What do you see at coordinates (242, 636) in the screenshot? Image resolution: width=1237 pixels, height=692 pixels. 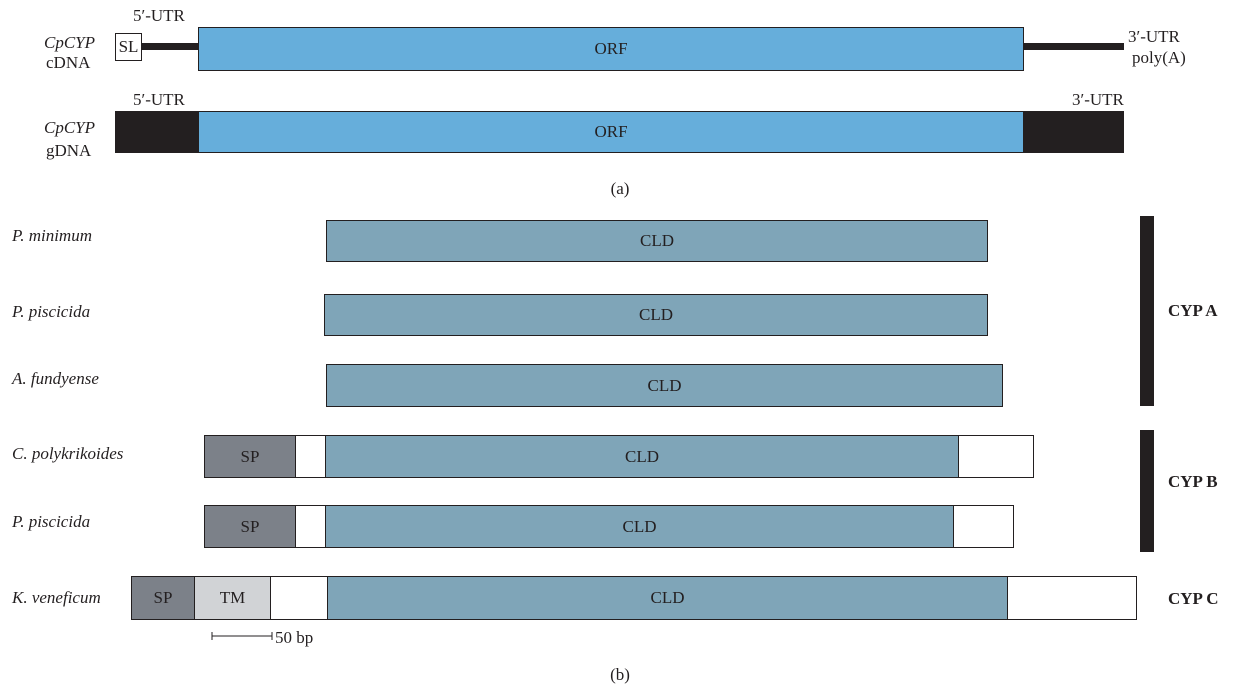 I see `scale-bar` at bounding box center [242, 636].